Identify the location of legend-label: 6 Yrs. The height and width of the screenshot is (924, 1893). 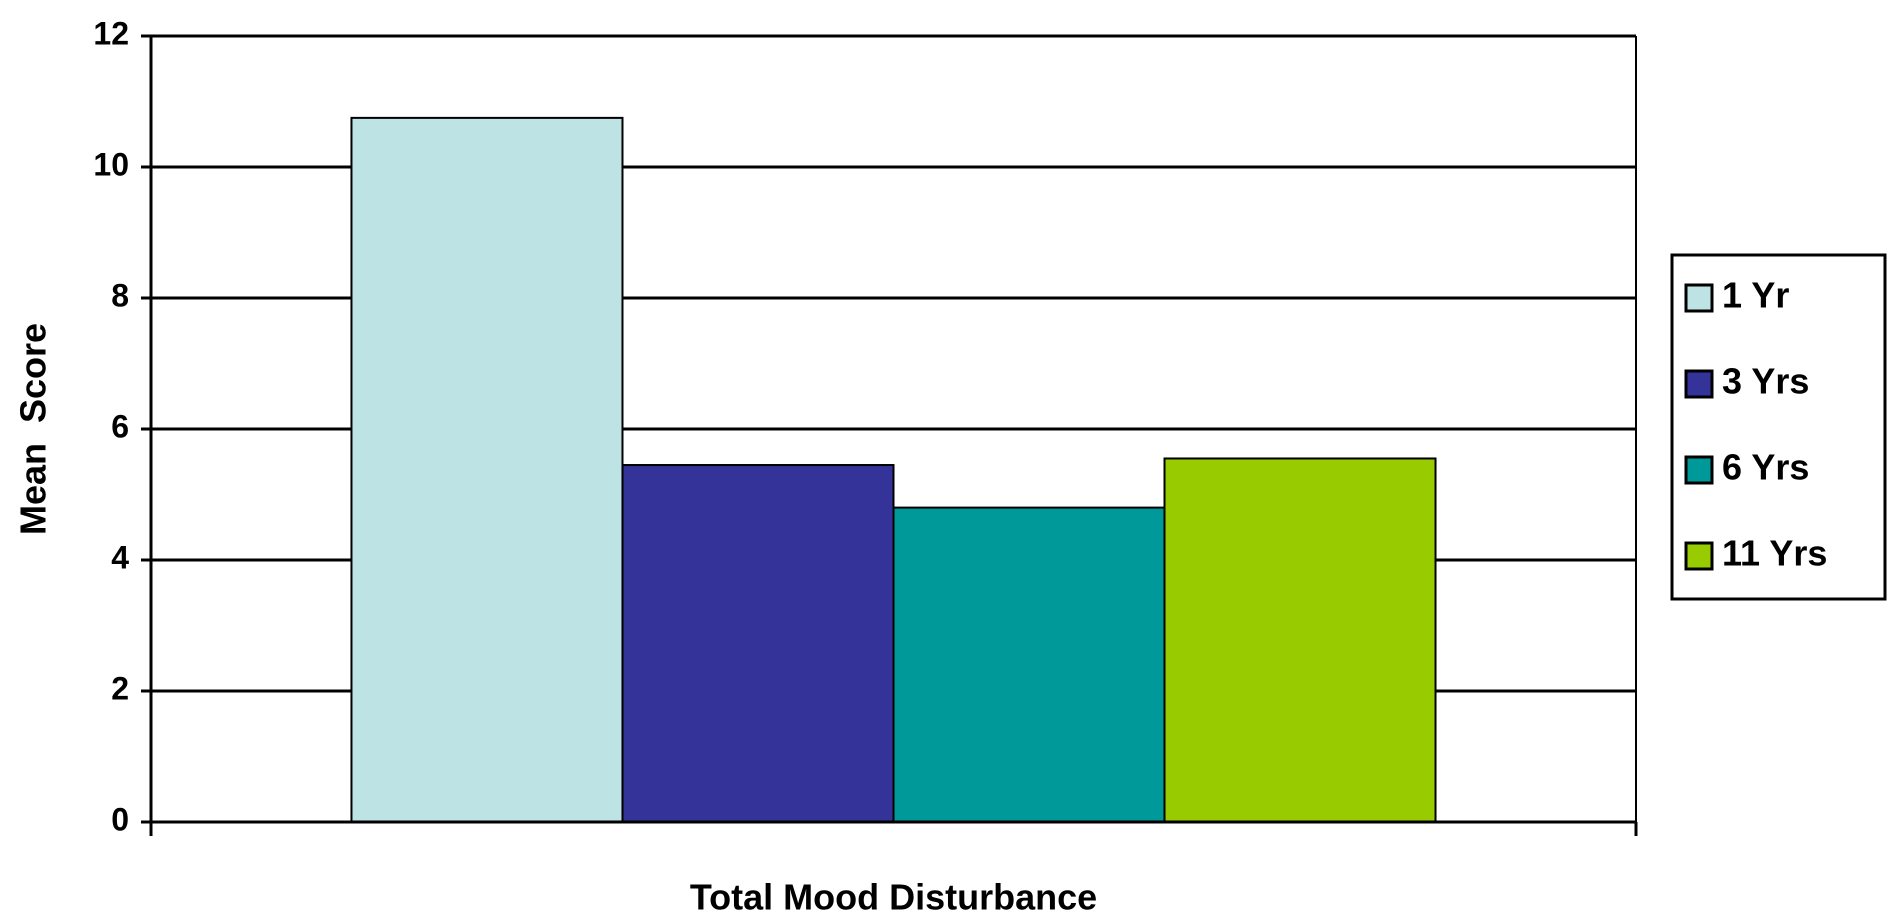
(1765, 467).